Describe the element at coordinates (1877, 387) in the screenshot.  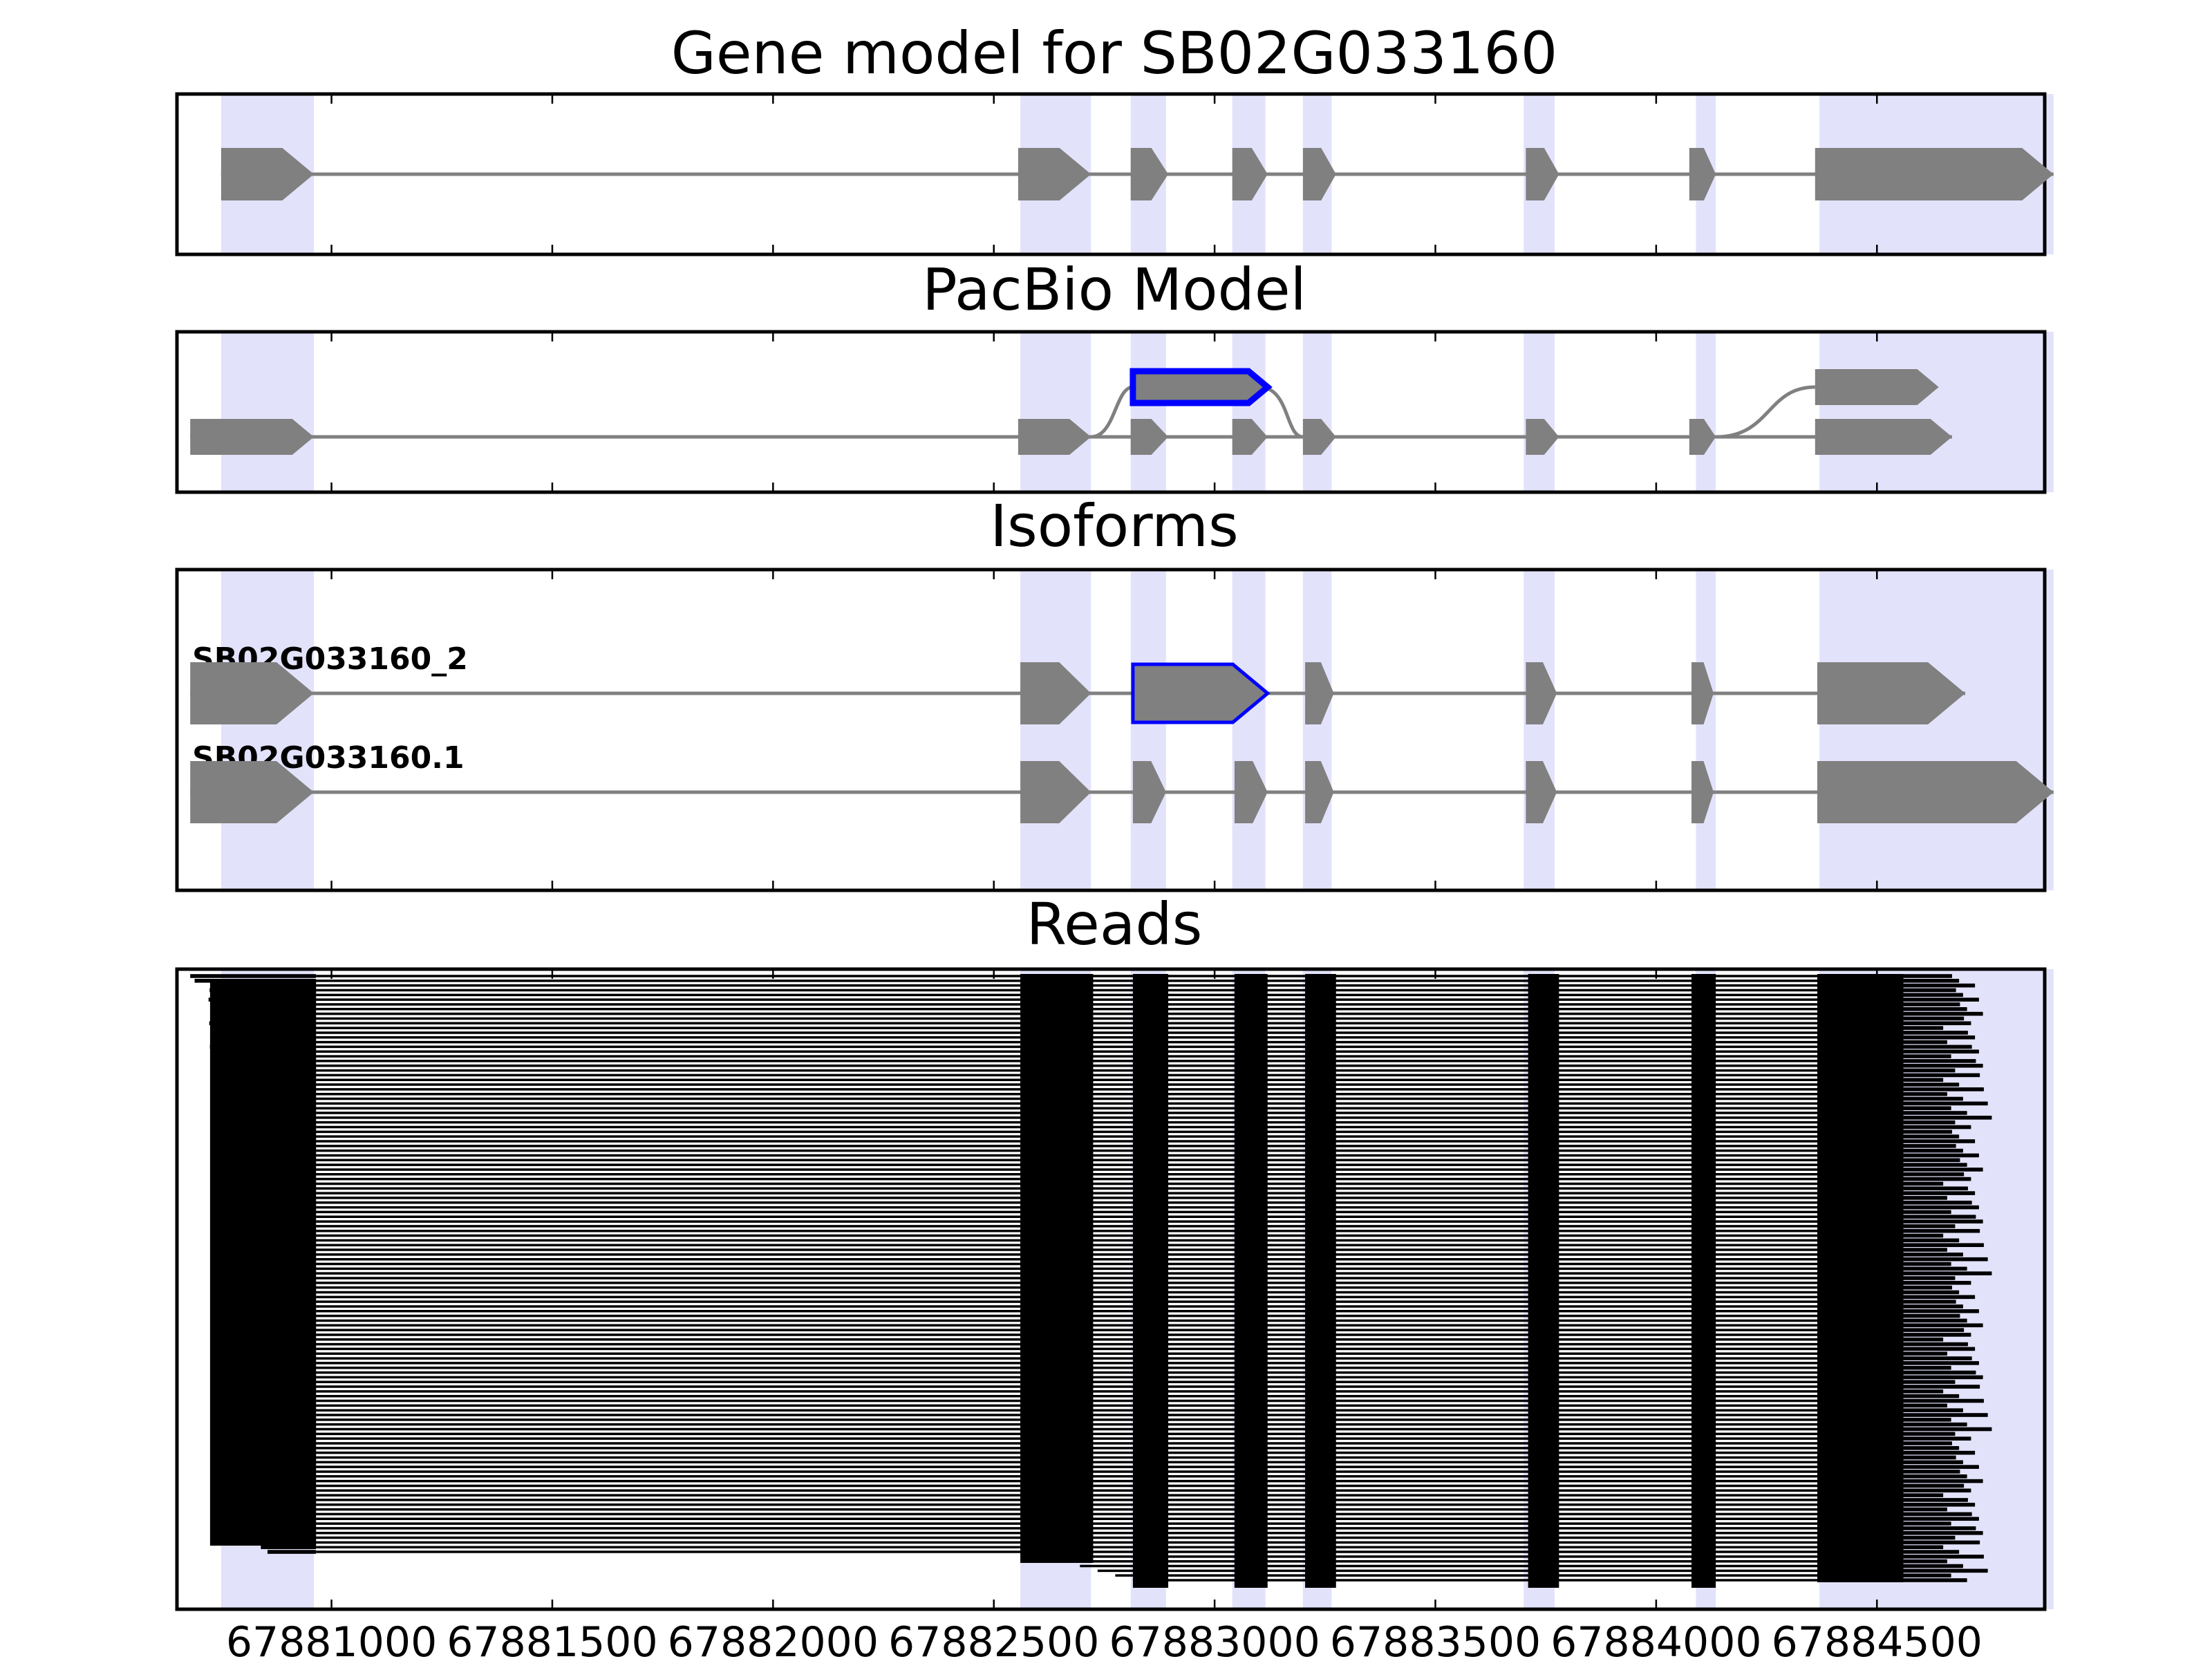
I see `pacbio-alt-terminal-exon` at that location.